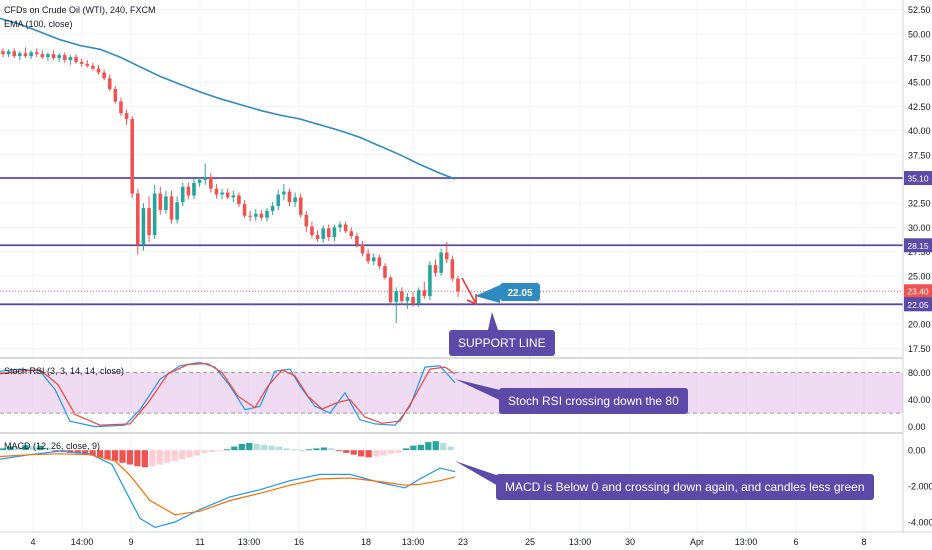 This screenshot has height=550, width=932. I want to click on time-tick-label: 25, so click(530, 542).